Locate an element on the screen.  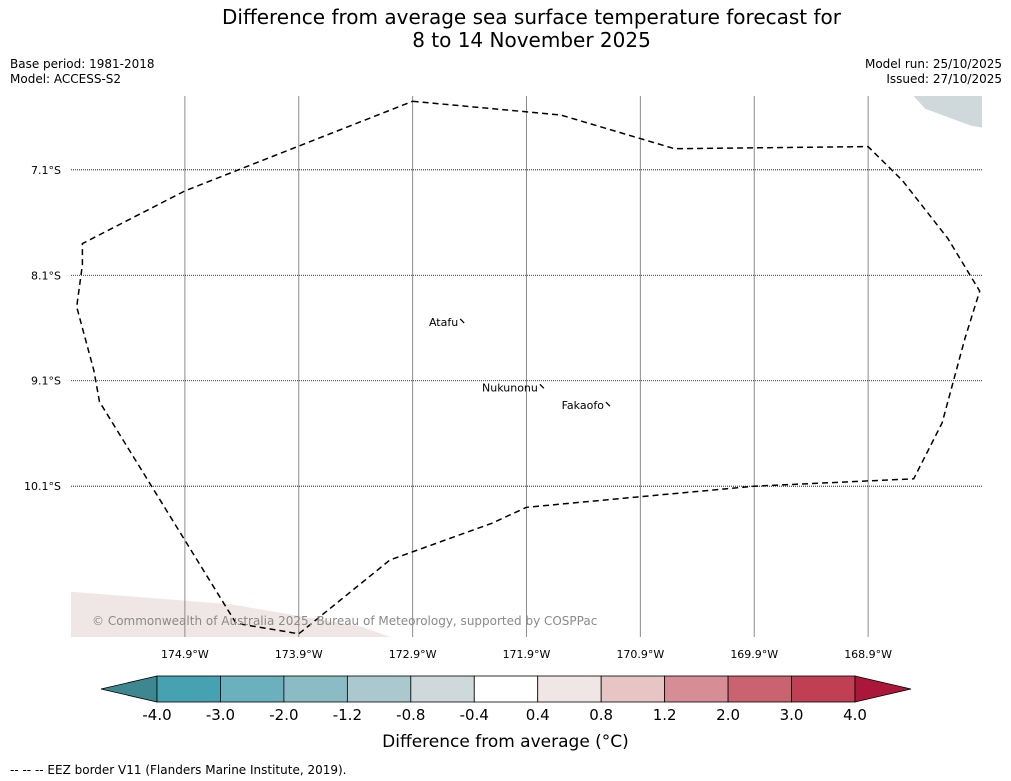
lat-tick-label: 8.1°S is located at coordinates (46, 275).